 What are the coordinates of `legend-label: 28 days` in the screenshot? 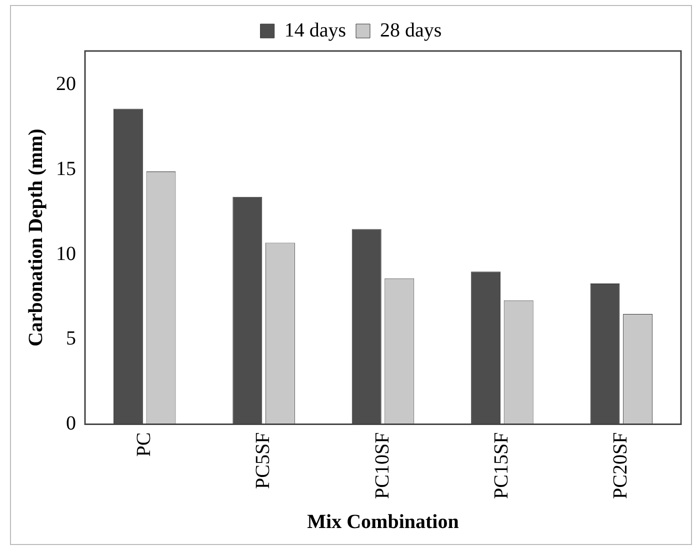 It's located at (411, 30).